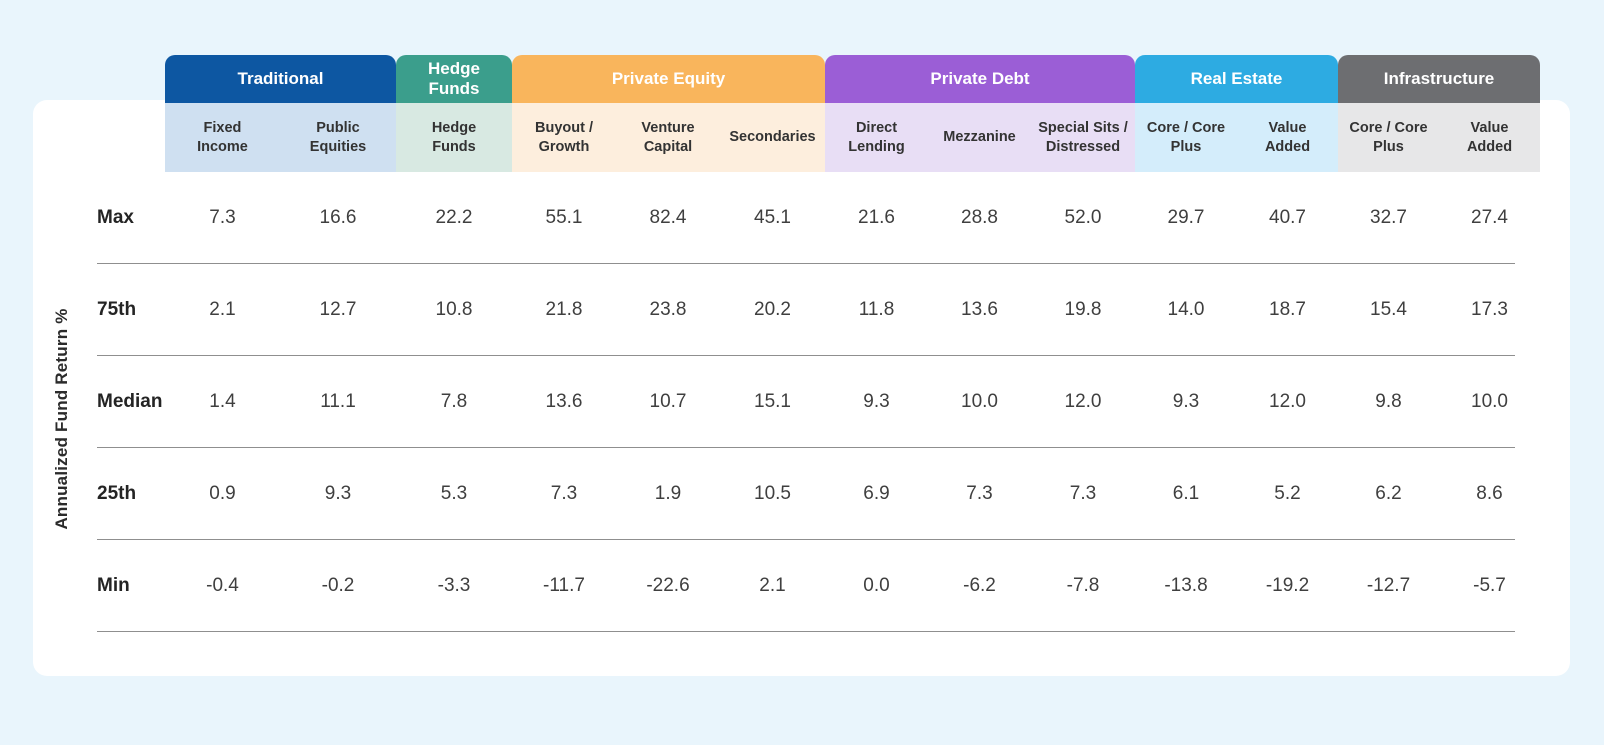  I want to click on cell-value: 5.2, so click(1287, 493).